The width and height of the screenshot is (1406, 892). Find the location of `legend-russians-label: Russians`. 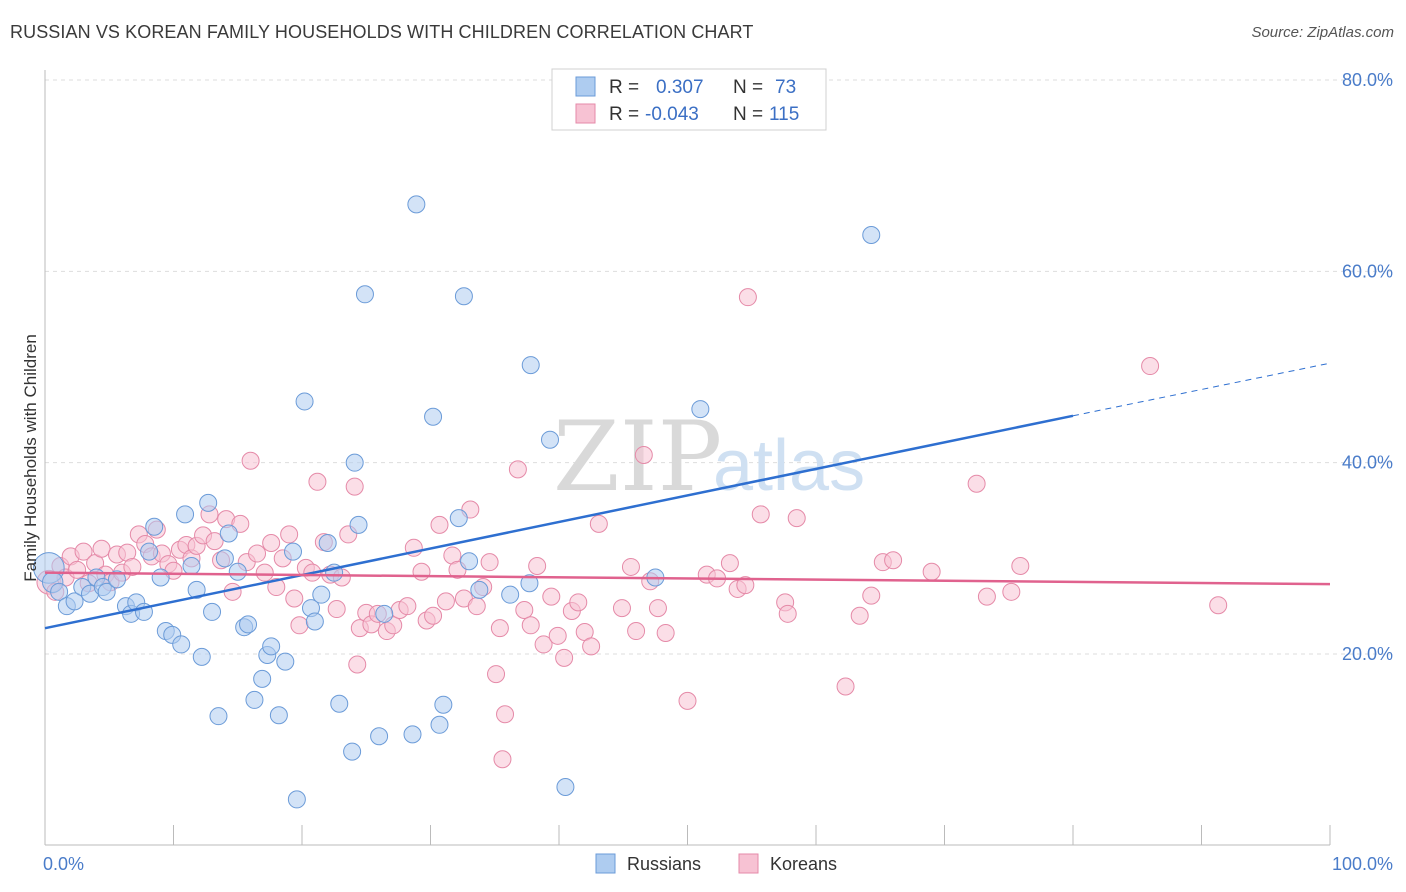

legend-russians-label: Russians is located at coordinates (664, 864).